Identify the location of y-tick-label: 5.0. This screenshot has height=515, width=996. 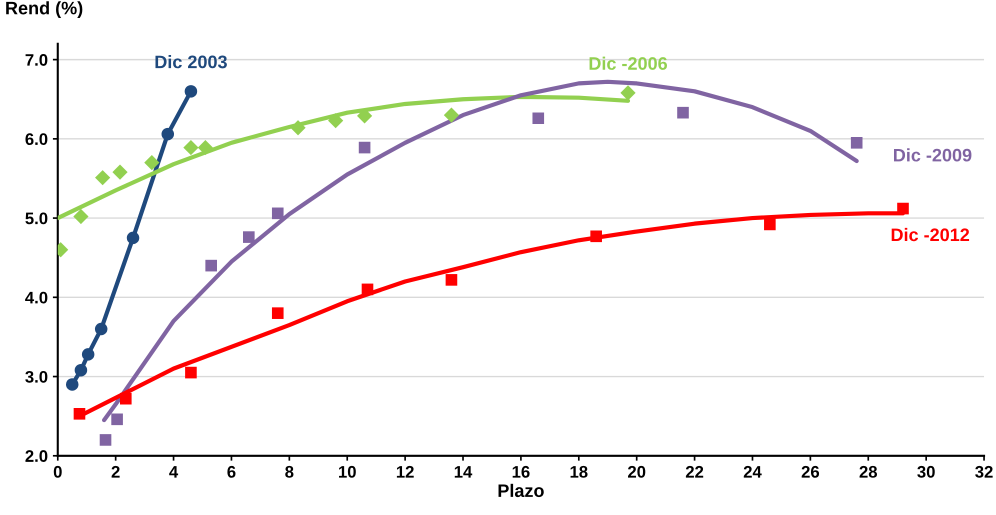
(36, 218).